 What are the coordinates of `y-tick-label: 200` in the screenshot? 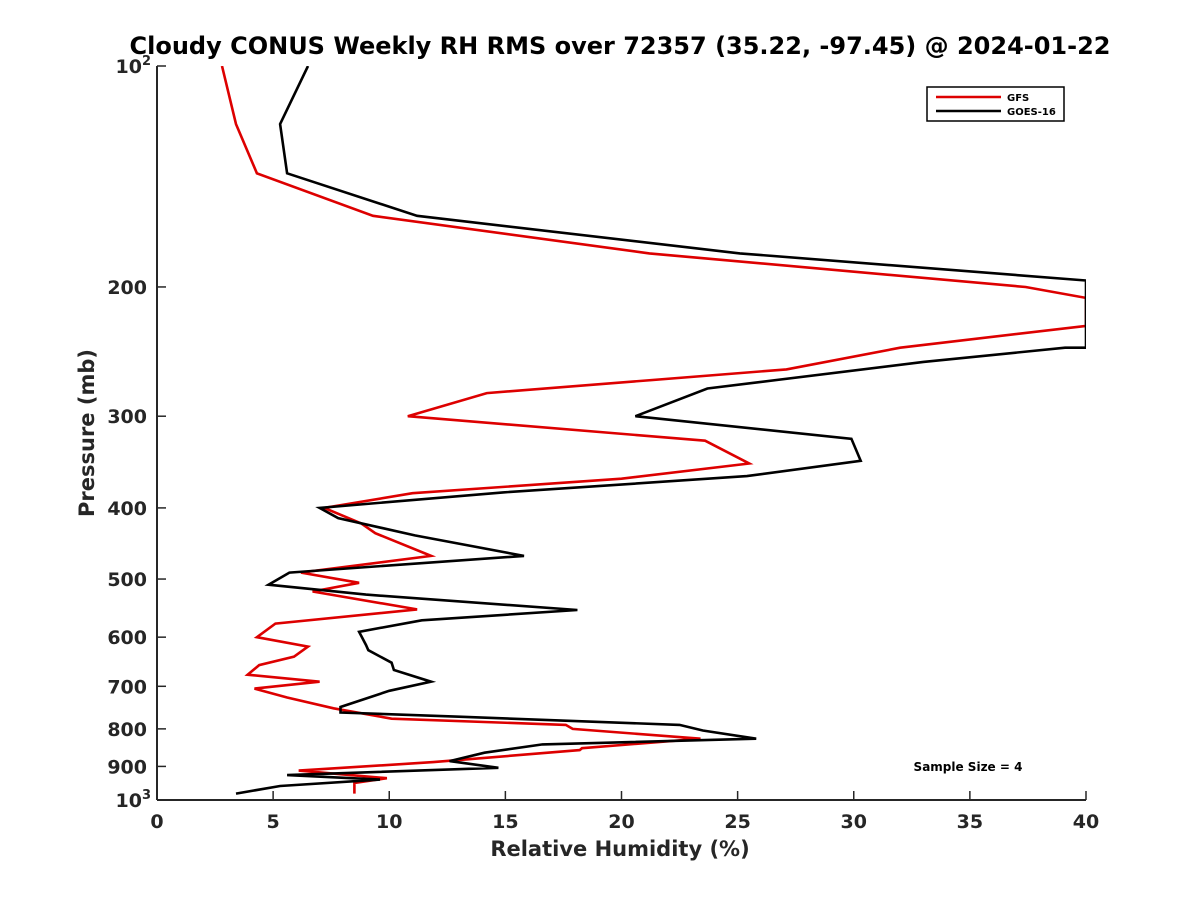 It's located at (127, 288).